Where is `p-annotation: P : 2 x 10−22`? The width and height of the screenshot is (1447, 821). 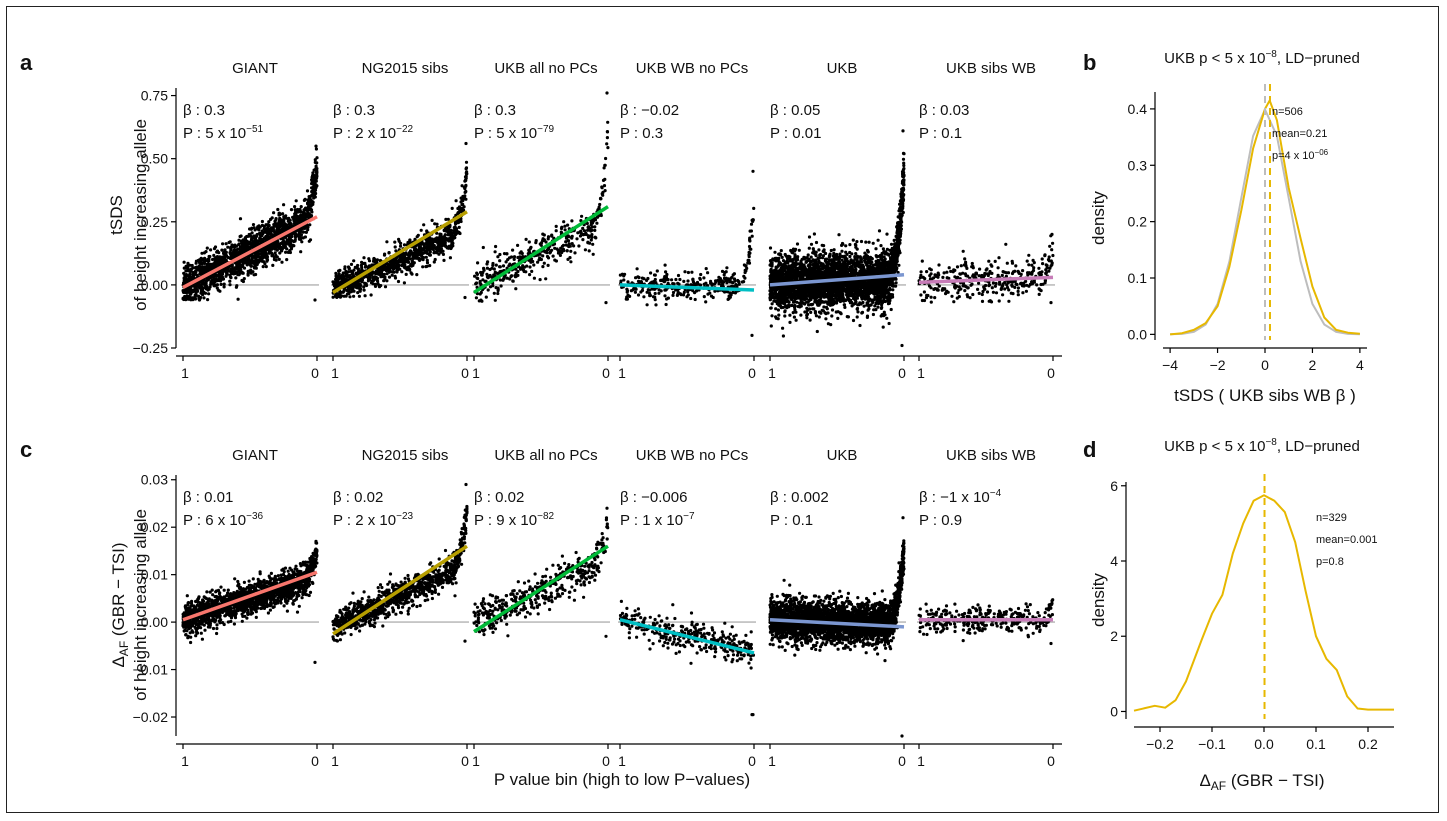 p-annotation: P : 2 x 10−22 is located at coordinates (373, 133).